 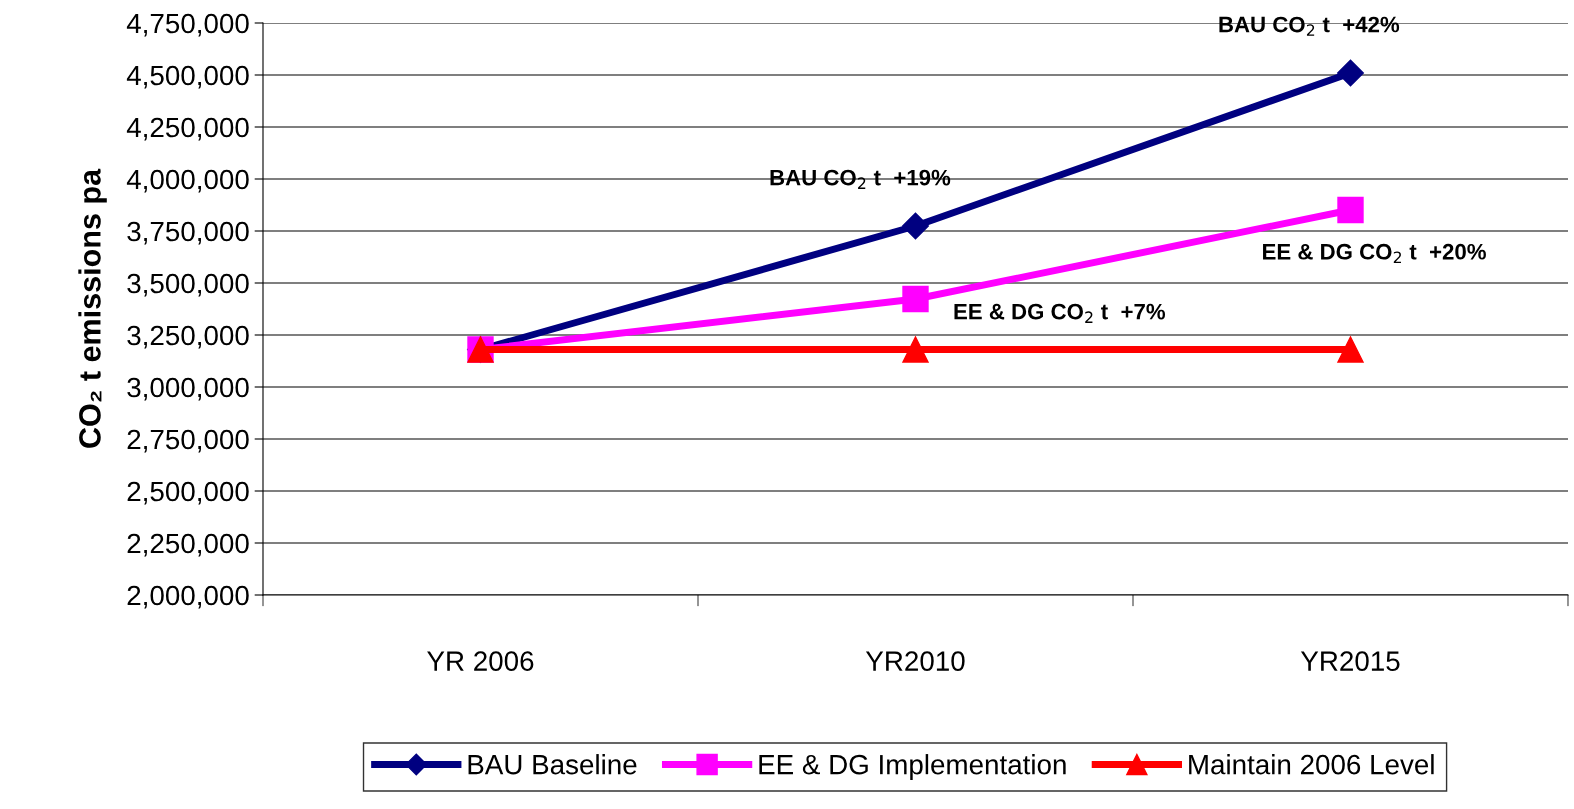 What do you see at coordinates (1060, 313) in the screenshot?
I see `annotation: EE & DG CO$_{2}$ t +7%` at bounding box center [1060, 313].